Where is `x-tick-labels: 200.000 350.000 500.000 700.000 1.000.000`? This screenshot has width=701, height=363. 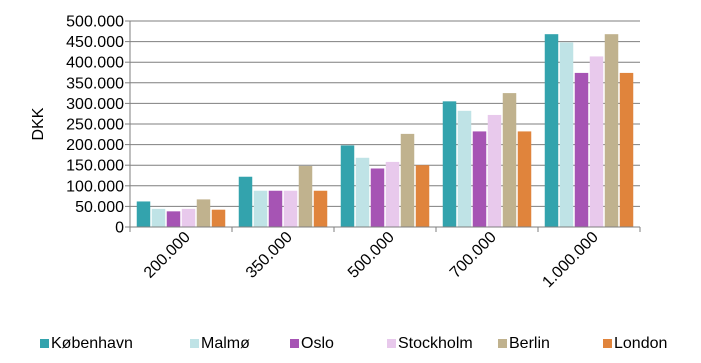 x-tick-labels: 200.000 350.000 500.000 700.000 1.000.000 is located at coordinates (371, 260).